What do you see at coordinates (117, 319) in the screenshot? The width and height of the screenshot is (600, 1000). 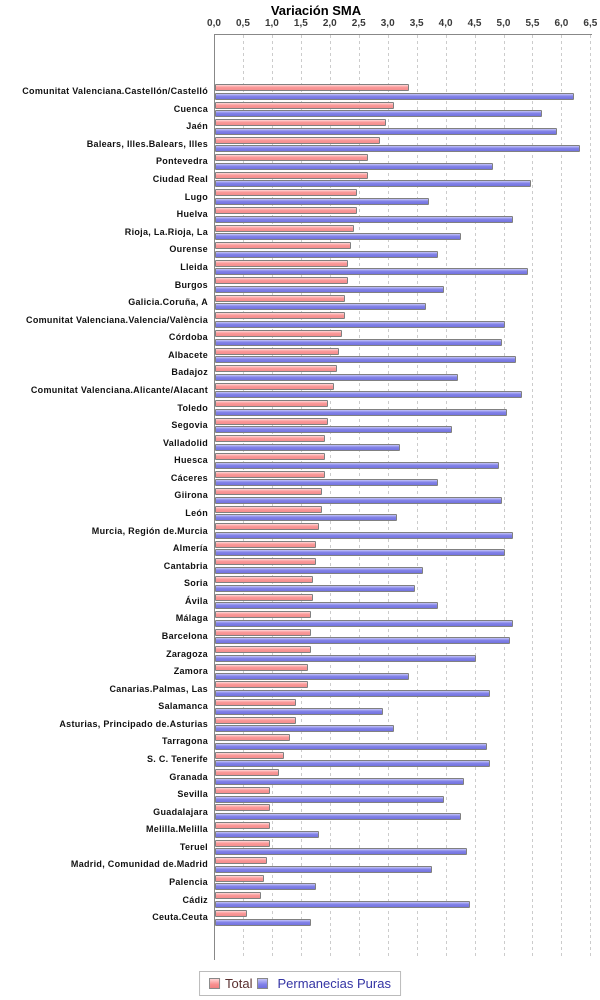 I see `category-label: Comunitat Valenciana.Valencia/València` at bounding box center [117, 319].